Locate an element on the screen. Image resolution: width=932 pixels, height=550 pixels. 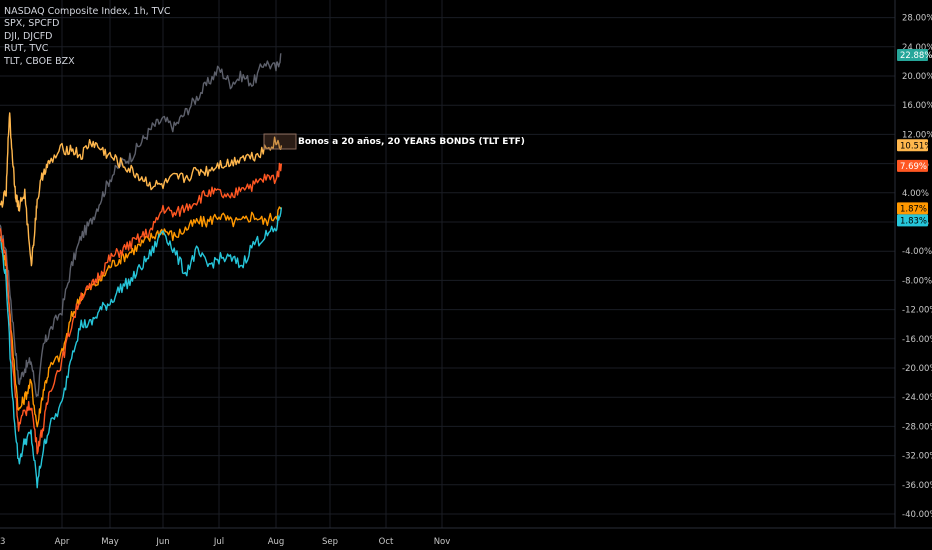
x-tick-label: Jul is located at coordinates (218, 542).